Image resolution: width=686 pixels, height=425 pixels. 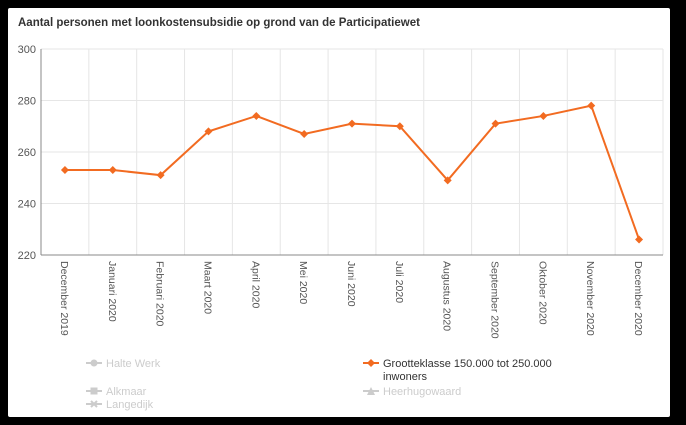 I want to click on x-tick-label: December 2019, so click(x=64, y=298).